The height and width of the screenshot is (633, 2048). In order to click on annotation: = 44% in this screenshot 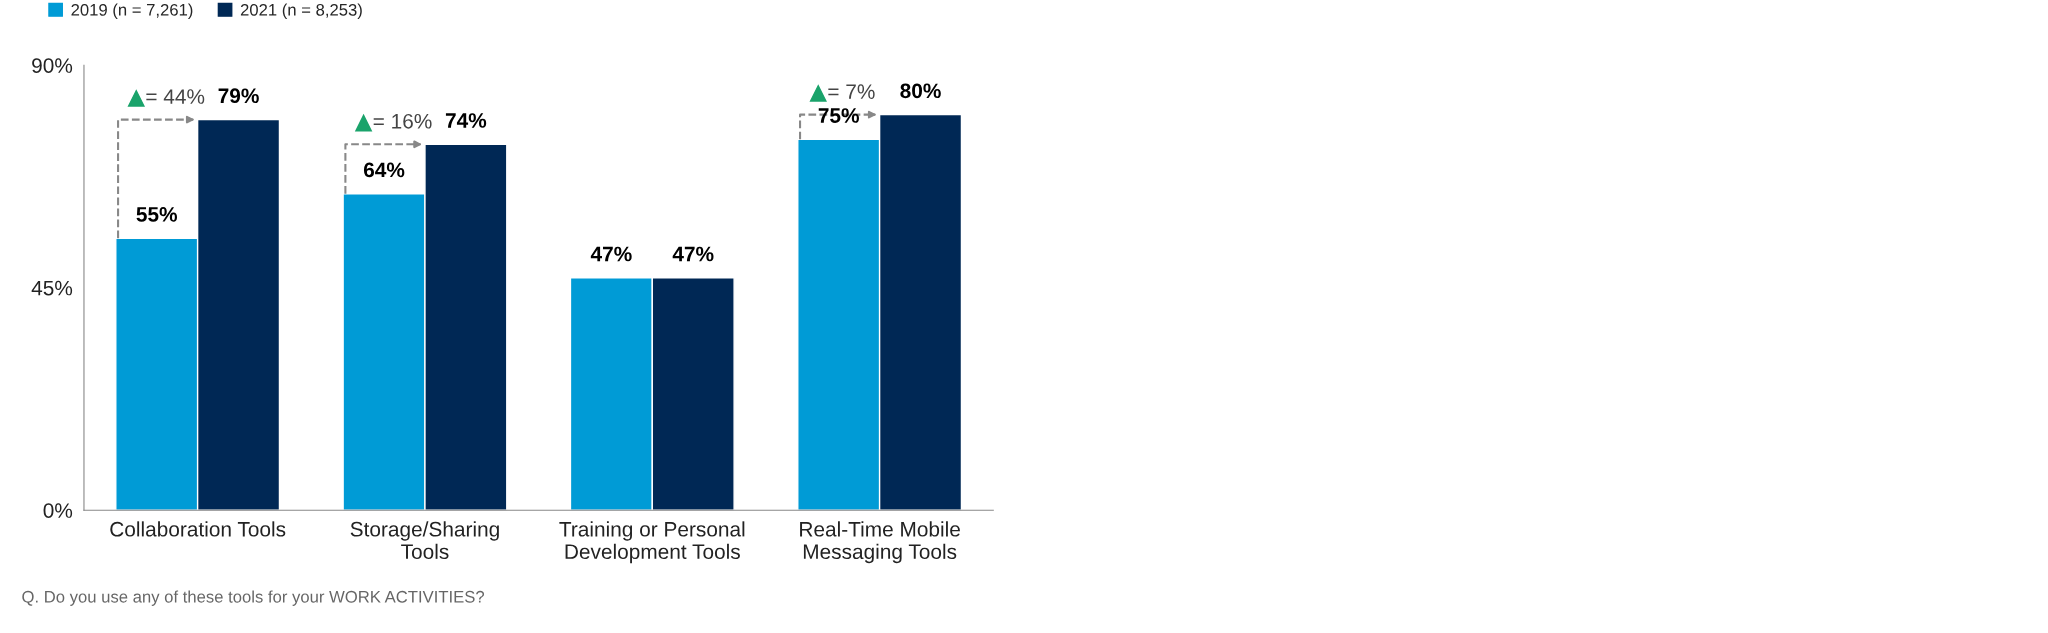, I will do `click(175, 96)`.